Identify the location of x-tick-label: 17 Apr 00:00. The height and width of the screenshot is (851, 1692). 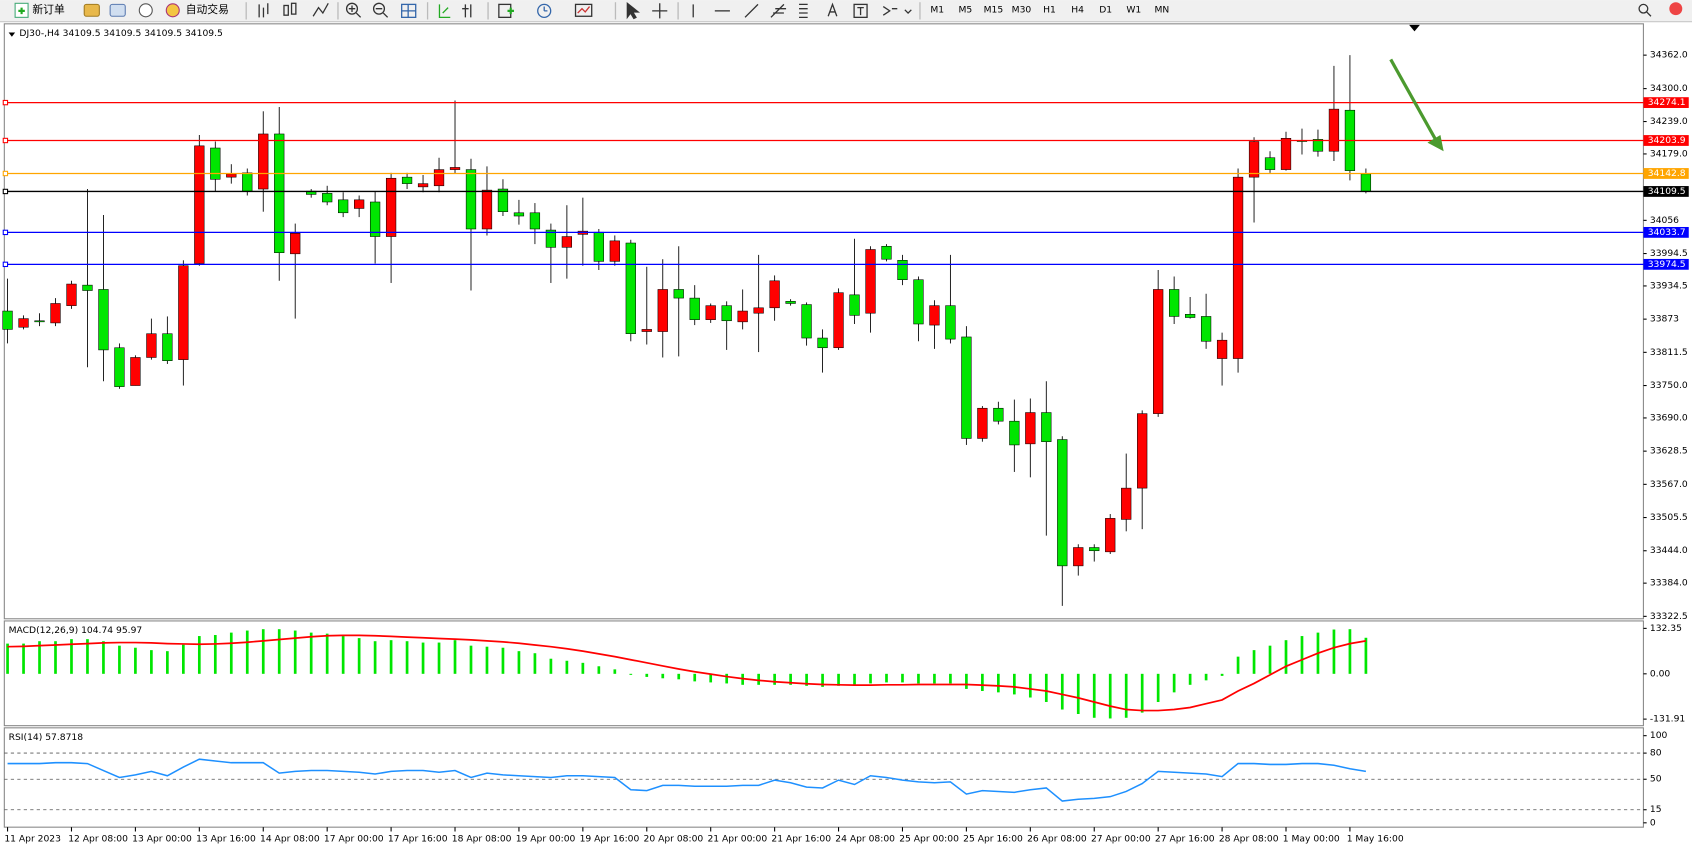
(354, 839).